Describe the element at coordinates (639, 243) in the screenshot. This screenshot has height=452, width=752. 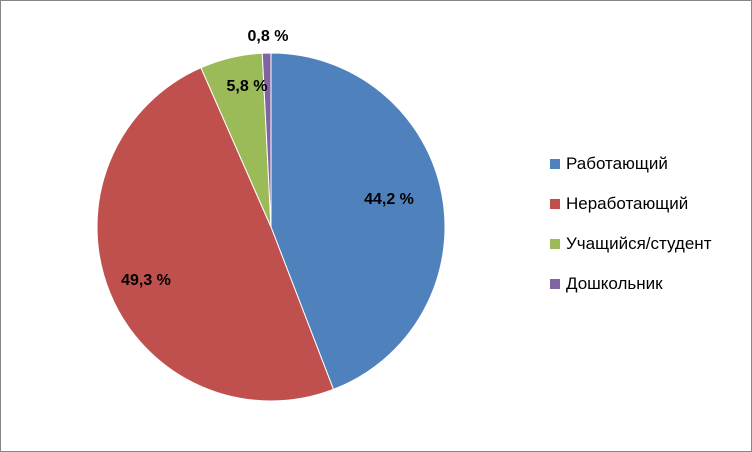
I see `legend-label: Учащийся/студент` at that location.